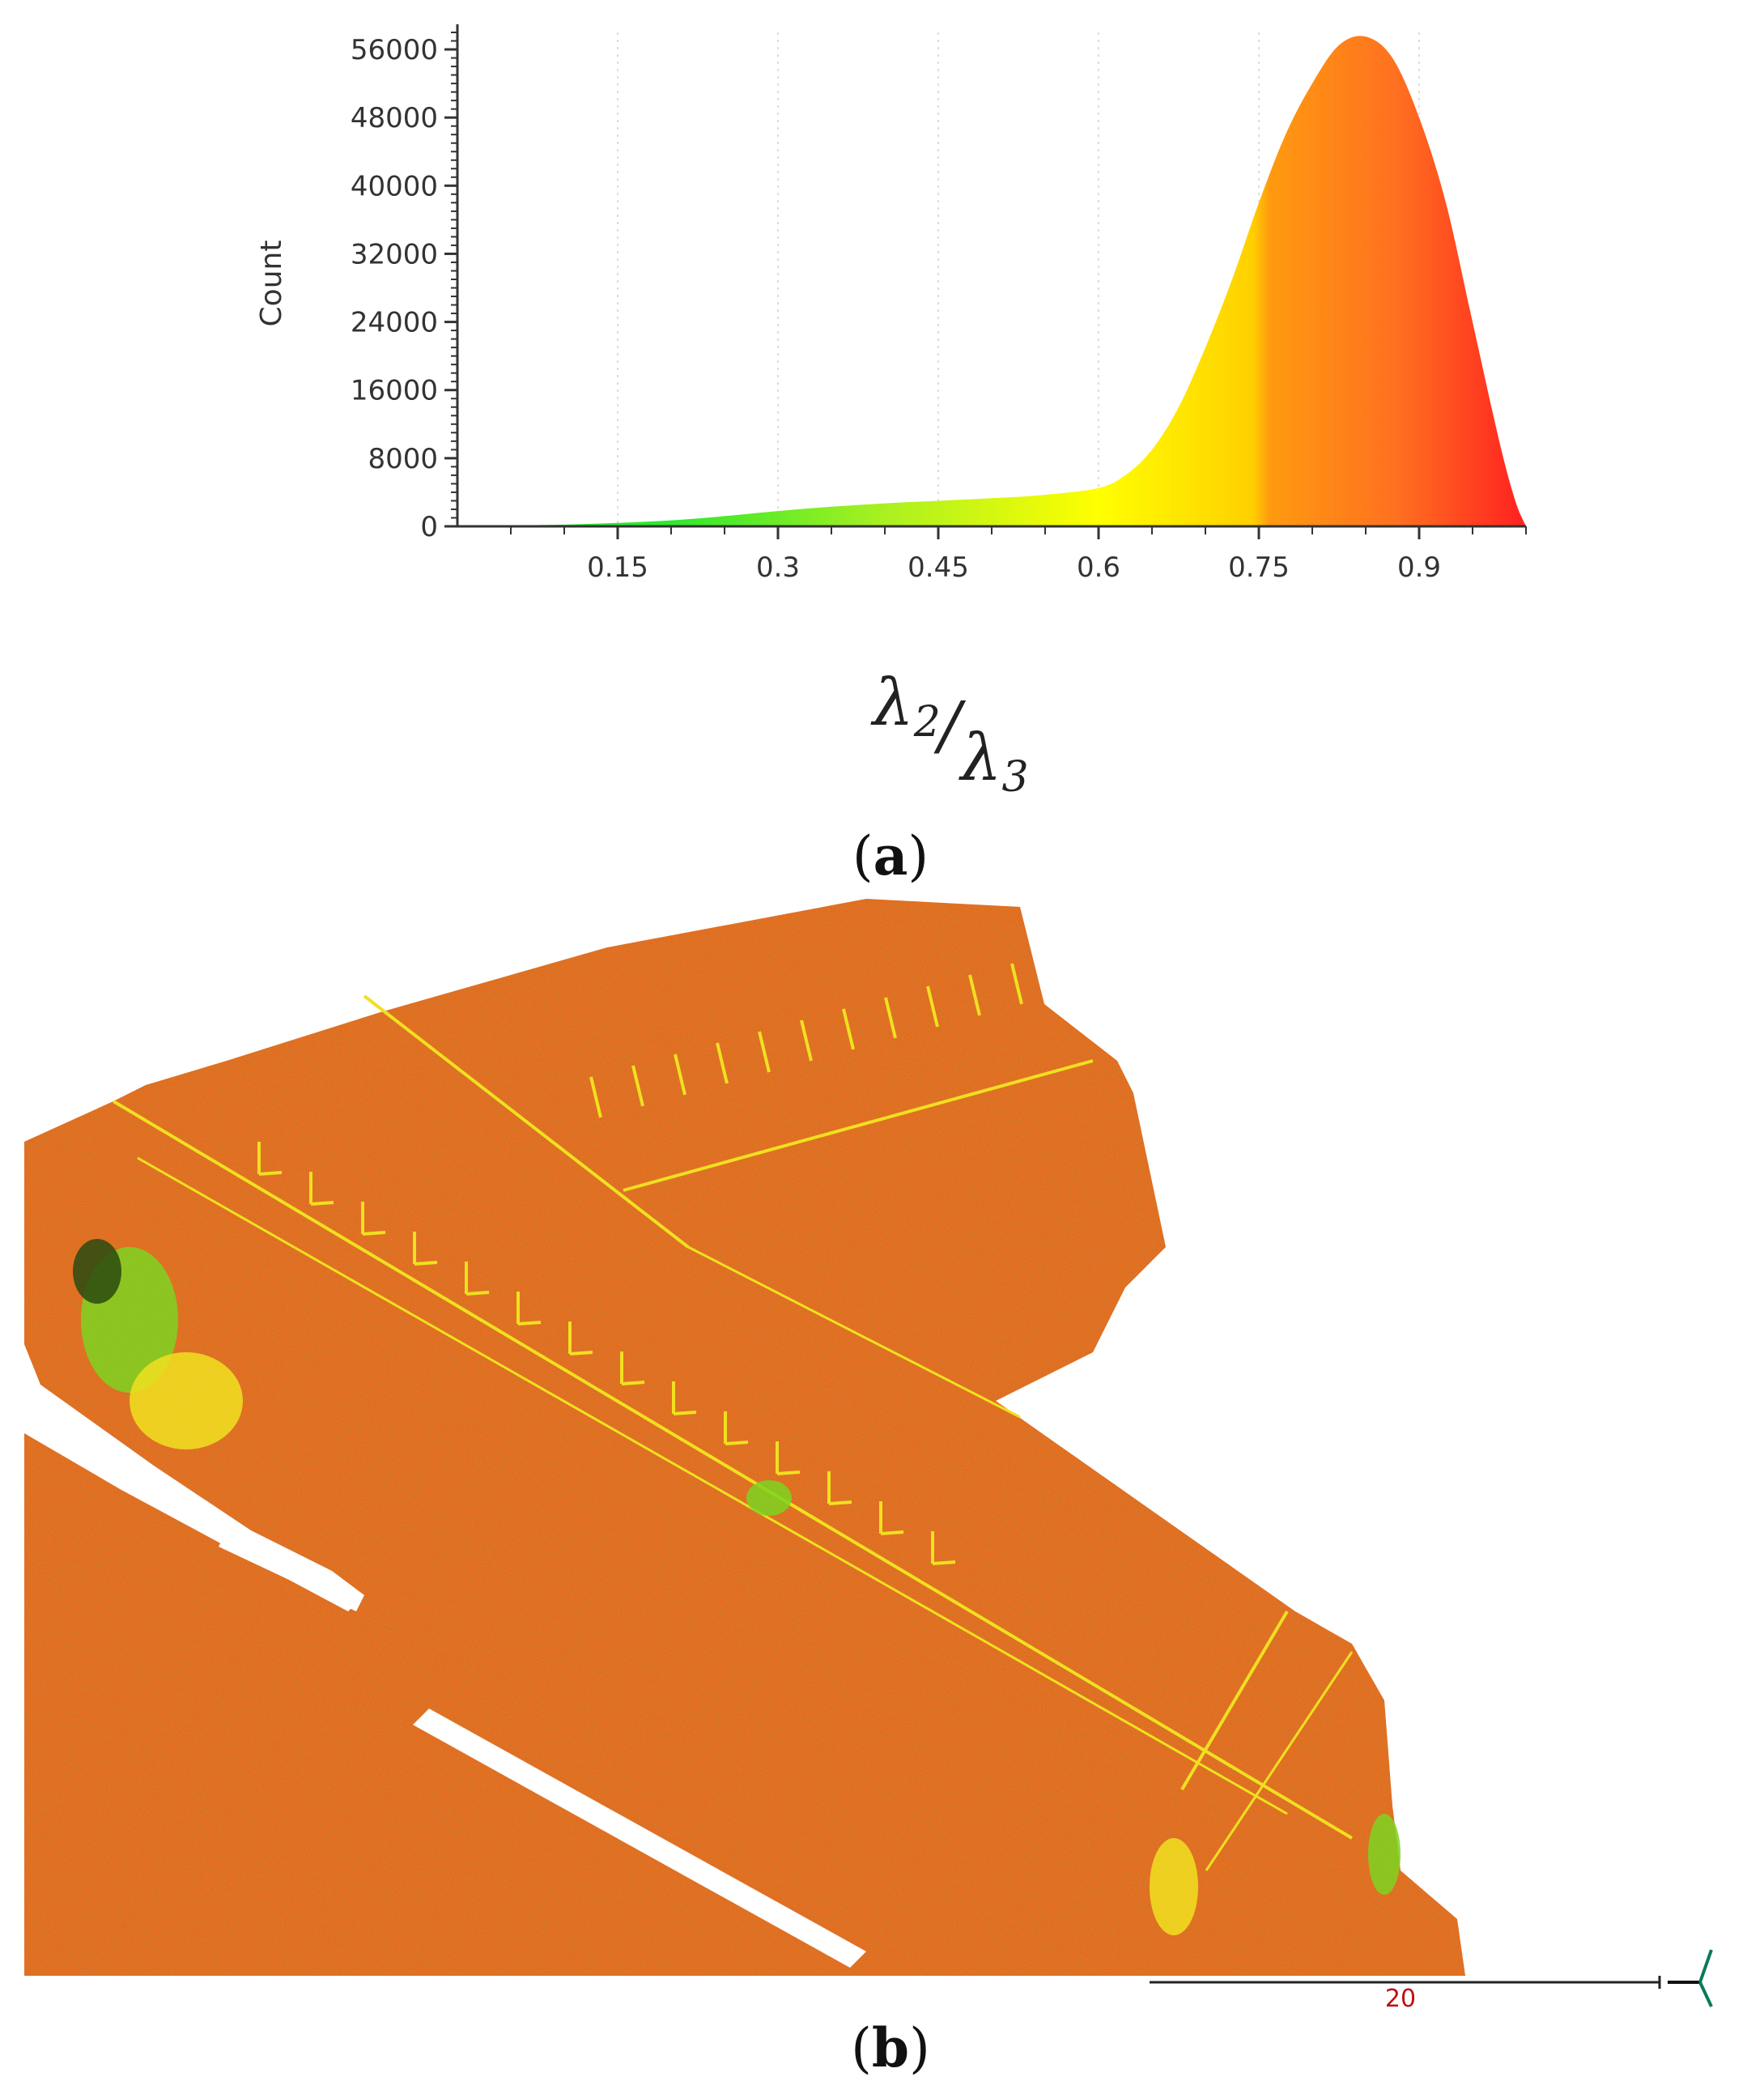 This screenshot has width=1764, height=2094. Describe the element at coordinates (1419, 567) in the screenshot. I see `x-tick-label: 0.9` at that location.